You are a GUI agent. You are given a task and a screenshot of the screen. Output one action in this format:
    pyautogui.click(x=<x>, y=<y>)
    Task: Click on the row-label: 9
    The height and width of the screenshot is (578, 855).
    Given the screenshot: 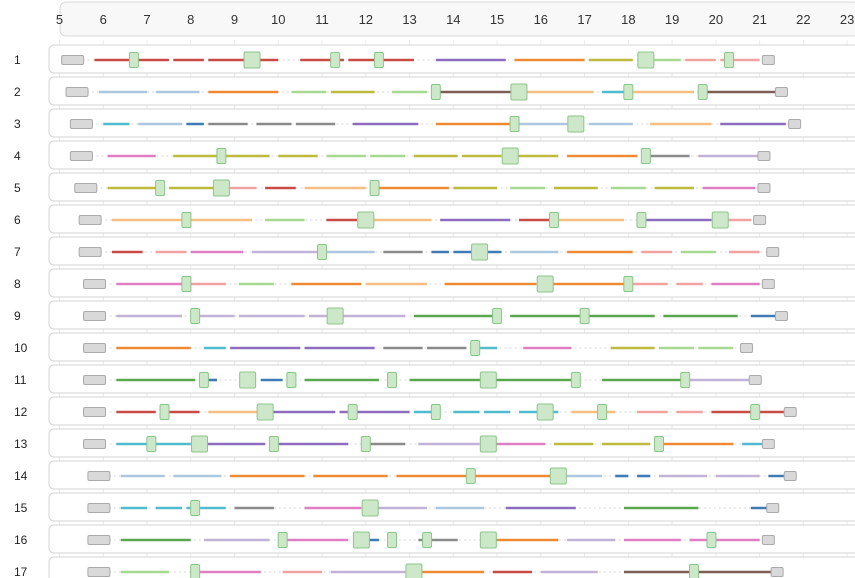 What is the action you would take?
    pyautogui.click(x=17, y=316)
    